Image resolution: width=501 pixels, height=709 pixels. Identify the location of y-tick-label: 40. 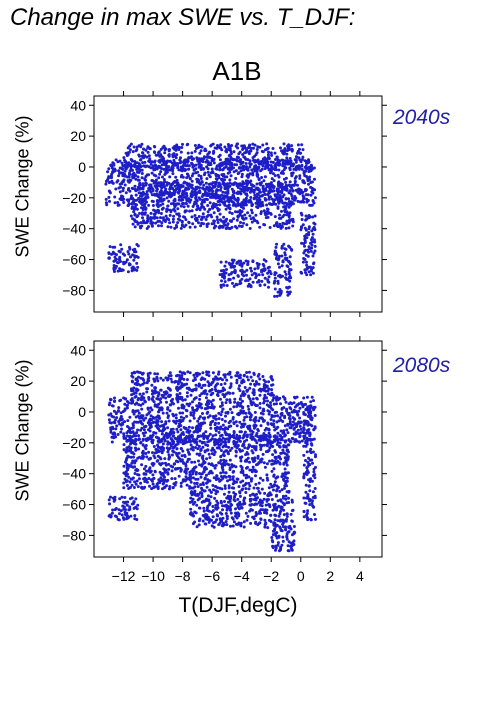
(78, 105).